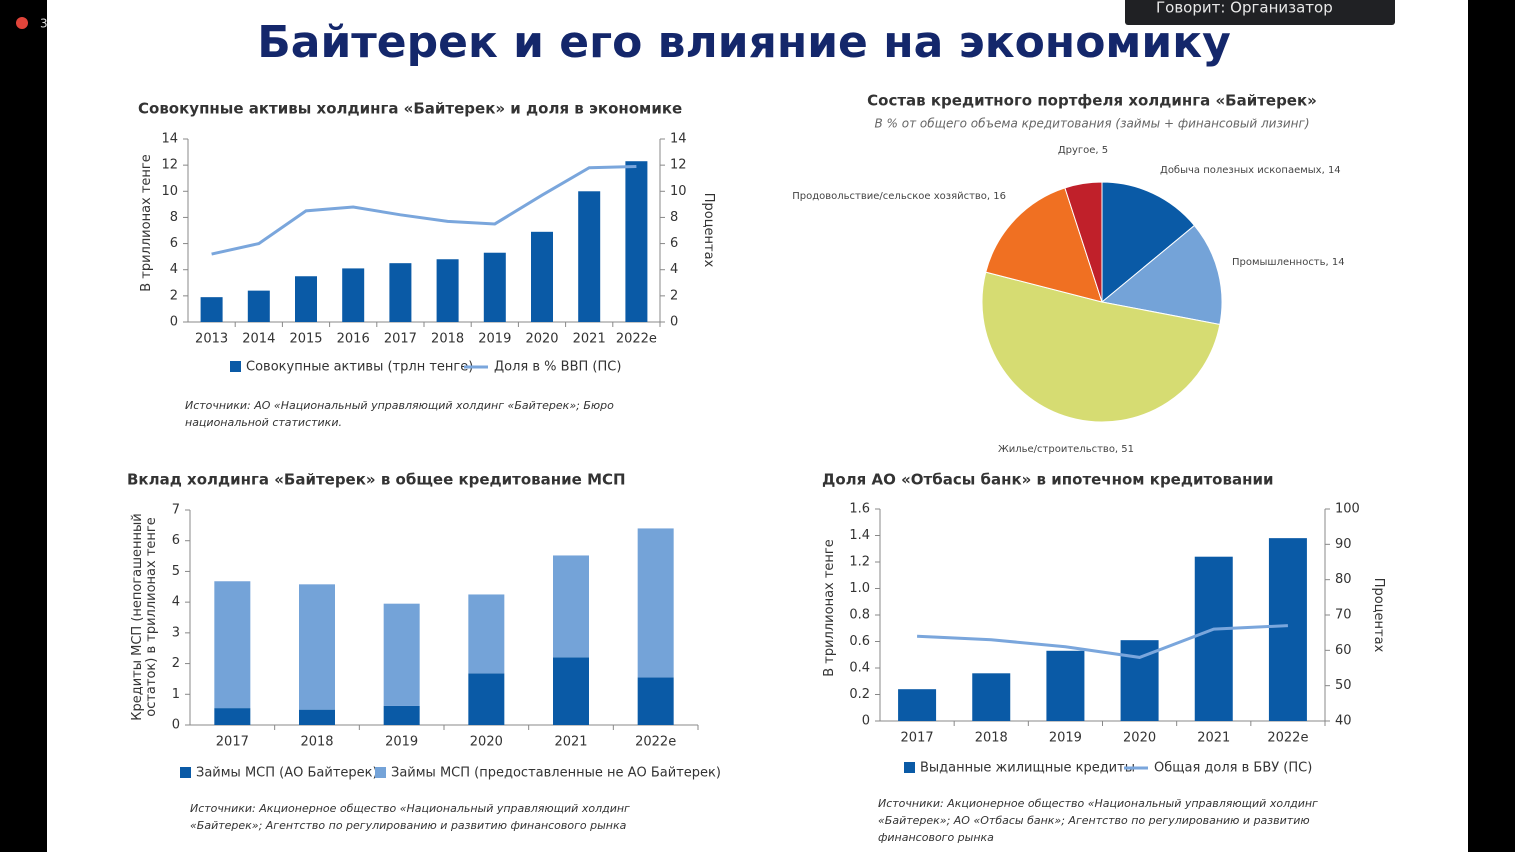 The image size is (1515, 852). Describe the element at coordinates (1343, 721) in the screenshot. I see `y2-tick-label: 40` at that location.